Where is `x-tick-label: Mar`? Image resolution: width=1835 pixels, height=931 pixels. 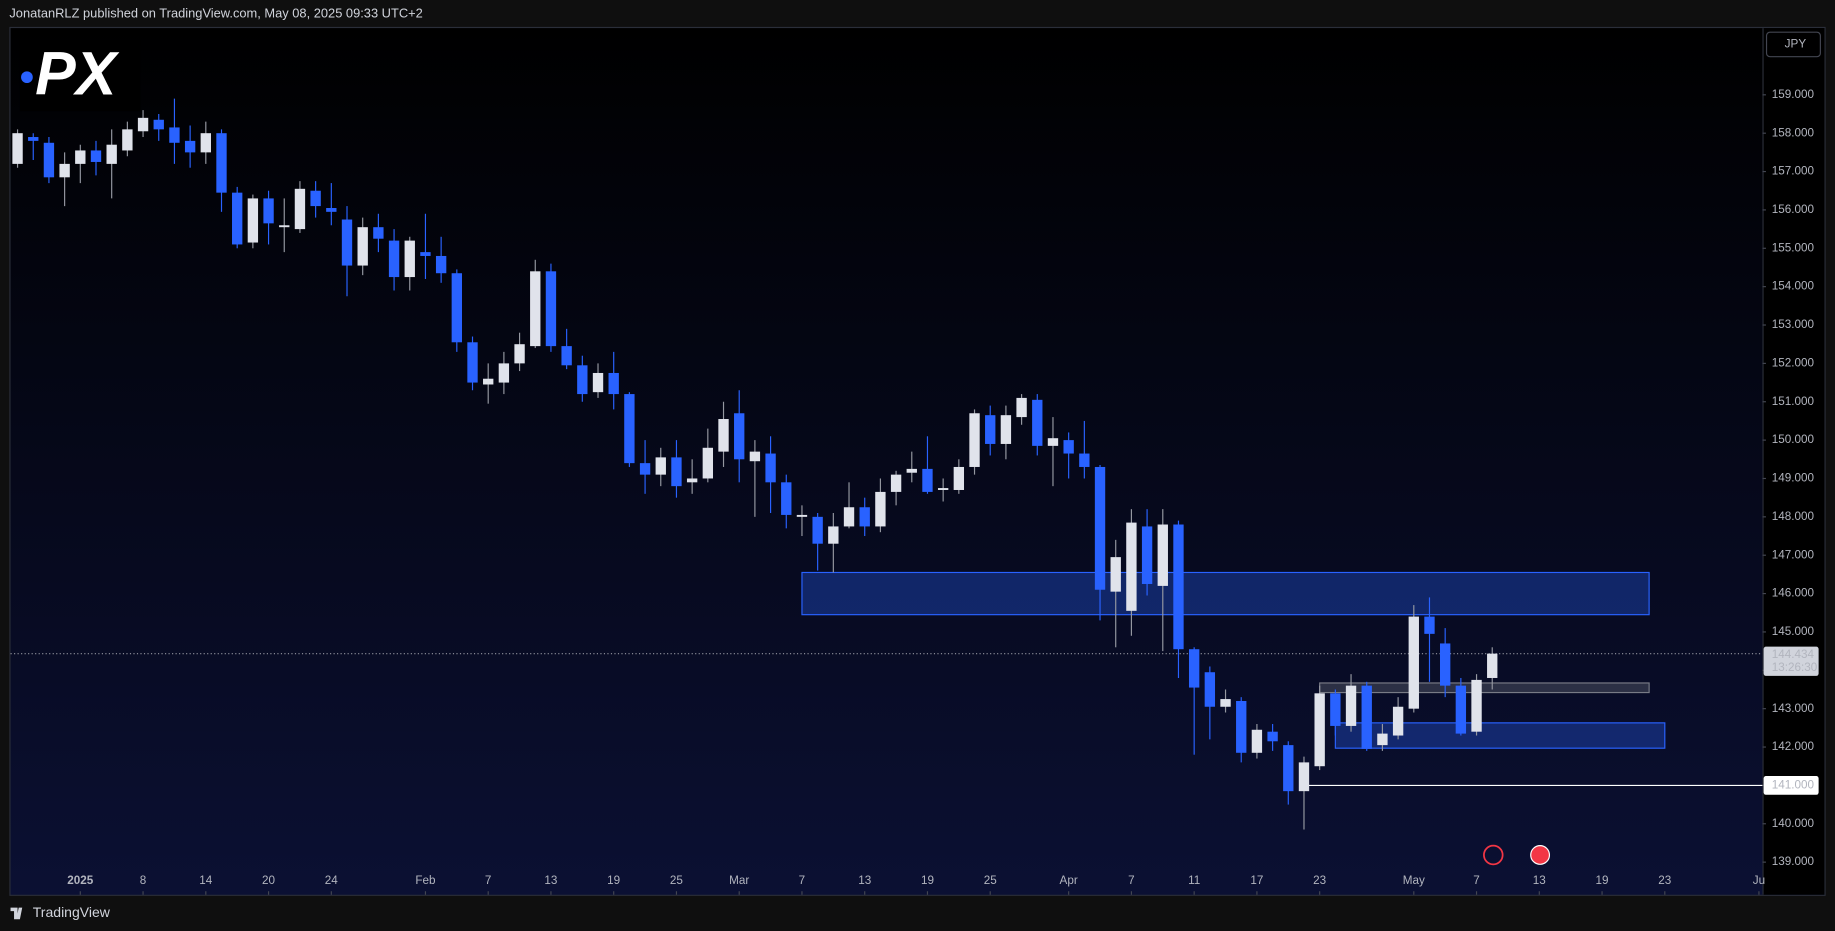
x-tick-label: Mar is located at coordinates (739, 880).